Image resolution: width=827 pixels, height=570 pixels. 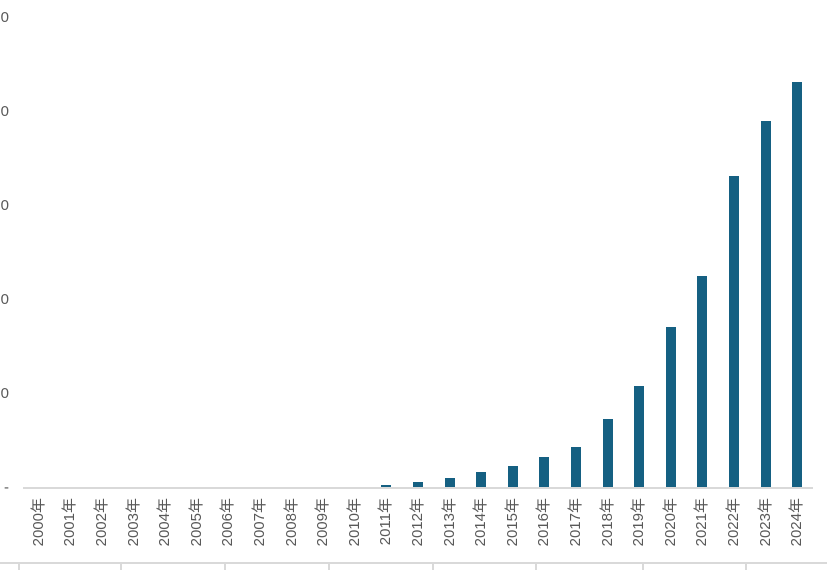 I want to click on x-axis-label: 2018年, so click(x=607, y=522).